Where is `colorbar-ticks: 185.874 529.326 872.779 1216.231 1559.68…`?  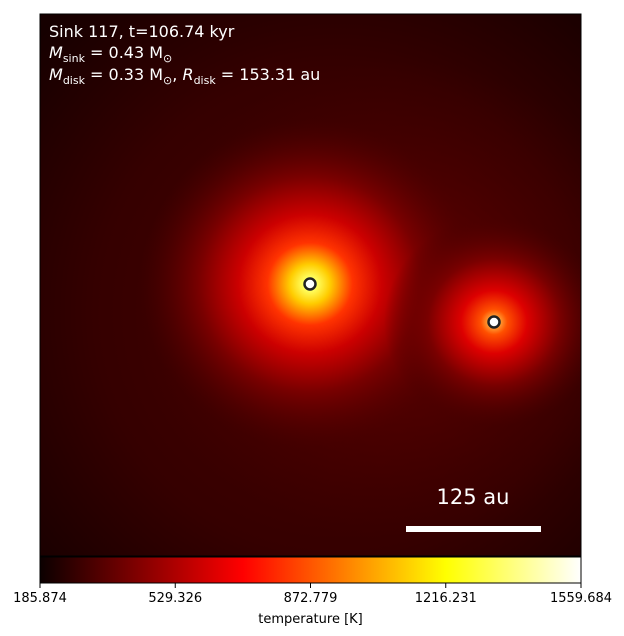 colorbar-ticks: 185.874 529.326 872.779 1216.231 1559.68… is located at coordinates (312, 594).